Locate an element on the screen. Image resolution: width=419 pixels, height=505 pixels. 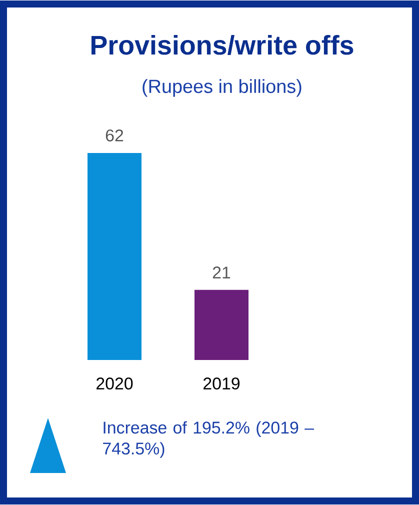
x-tick-label: 2020 is located at coordinates (114, 384).